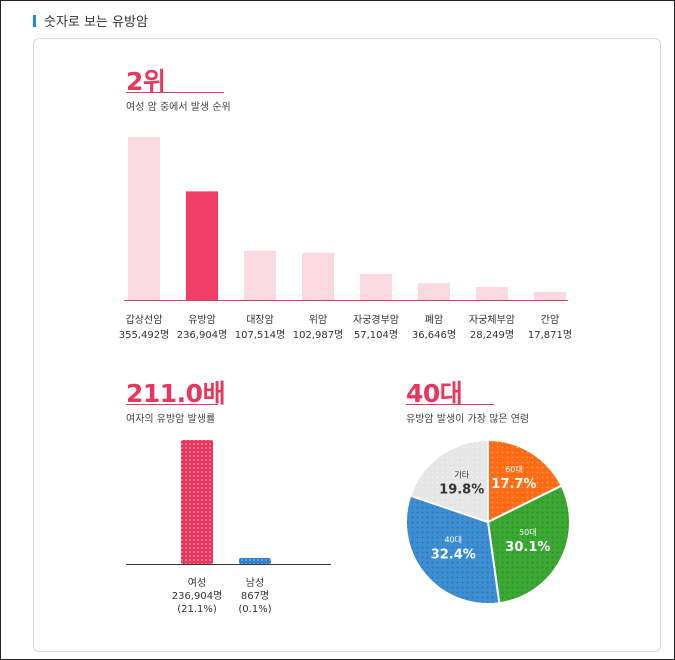 The width and height of the screenshot is (675, 660). I want to click on value-label: 102,987명, so click(318, 335).